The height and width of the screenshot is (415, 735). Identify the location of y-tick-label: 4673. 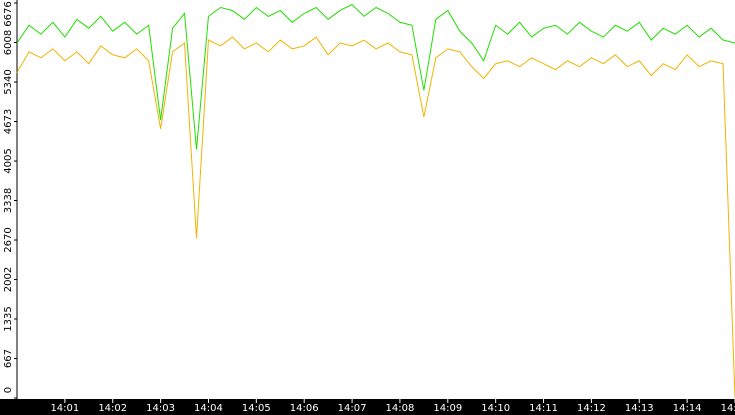
(8, 121).